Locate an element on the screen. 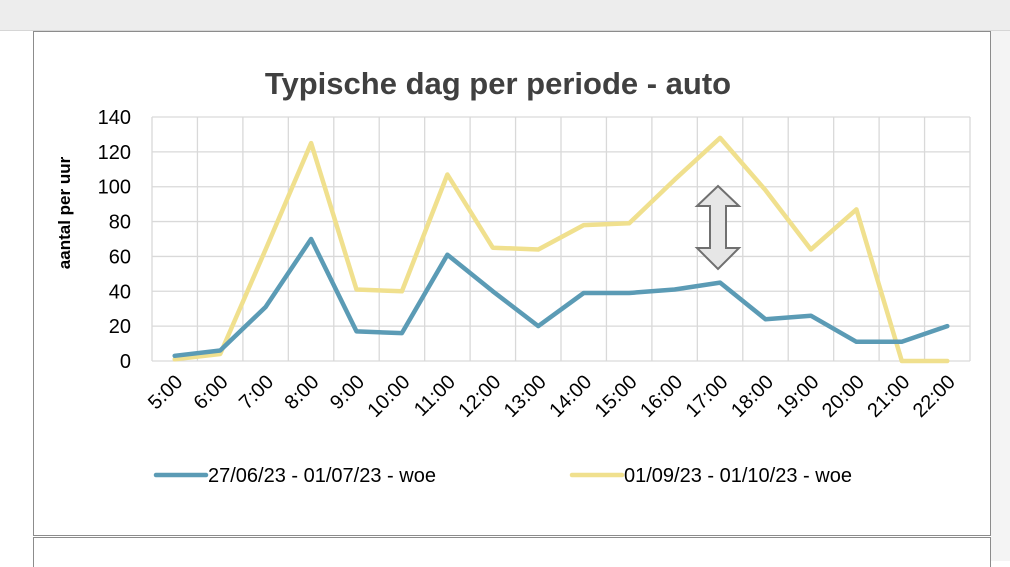  x-tick-label: 8:00 is located at coordinates (302, 392).